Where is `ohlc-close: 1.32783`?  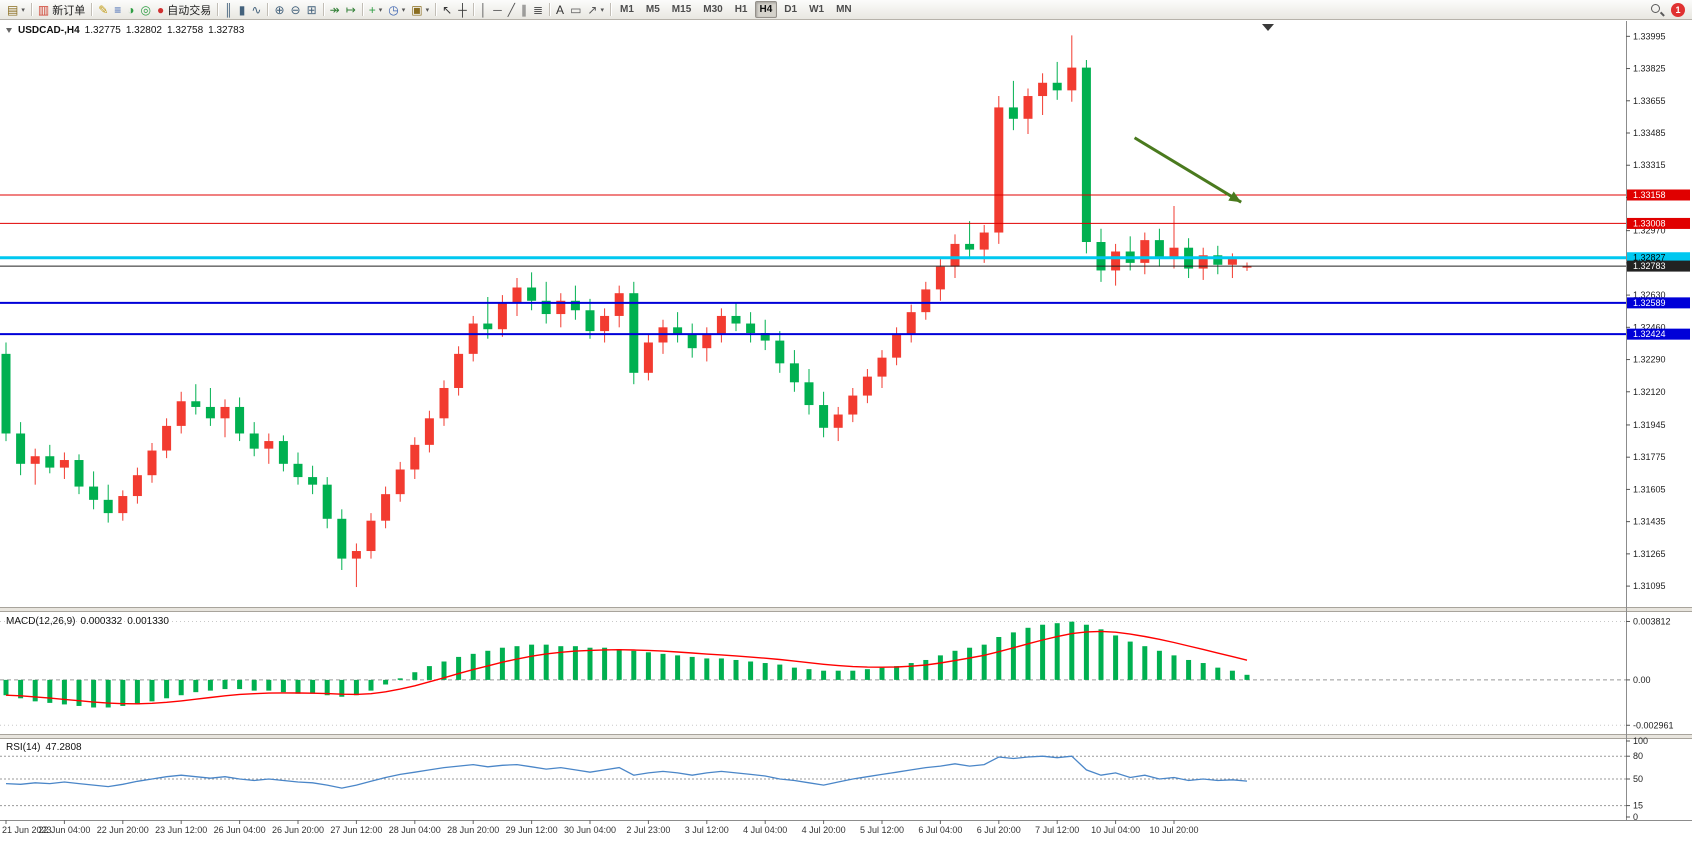 ohlc-close: 1.32783 is located at coordinates (226, 30).